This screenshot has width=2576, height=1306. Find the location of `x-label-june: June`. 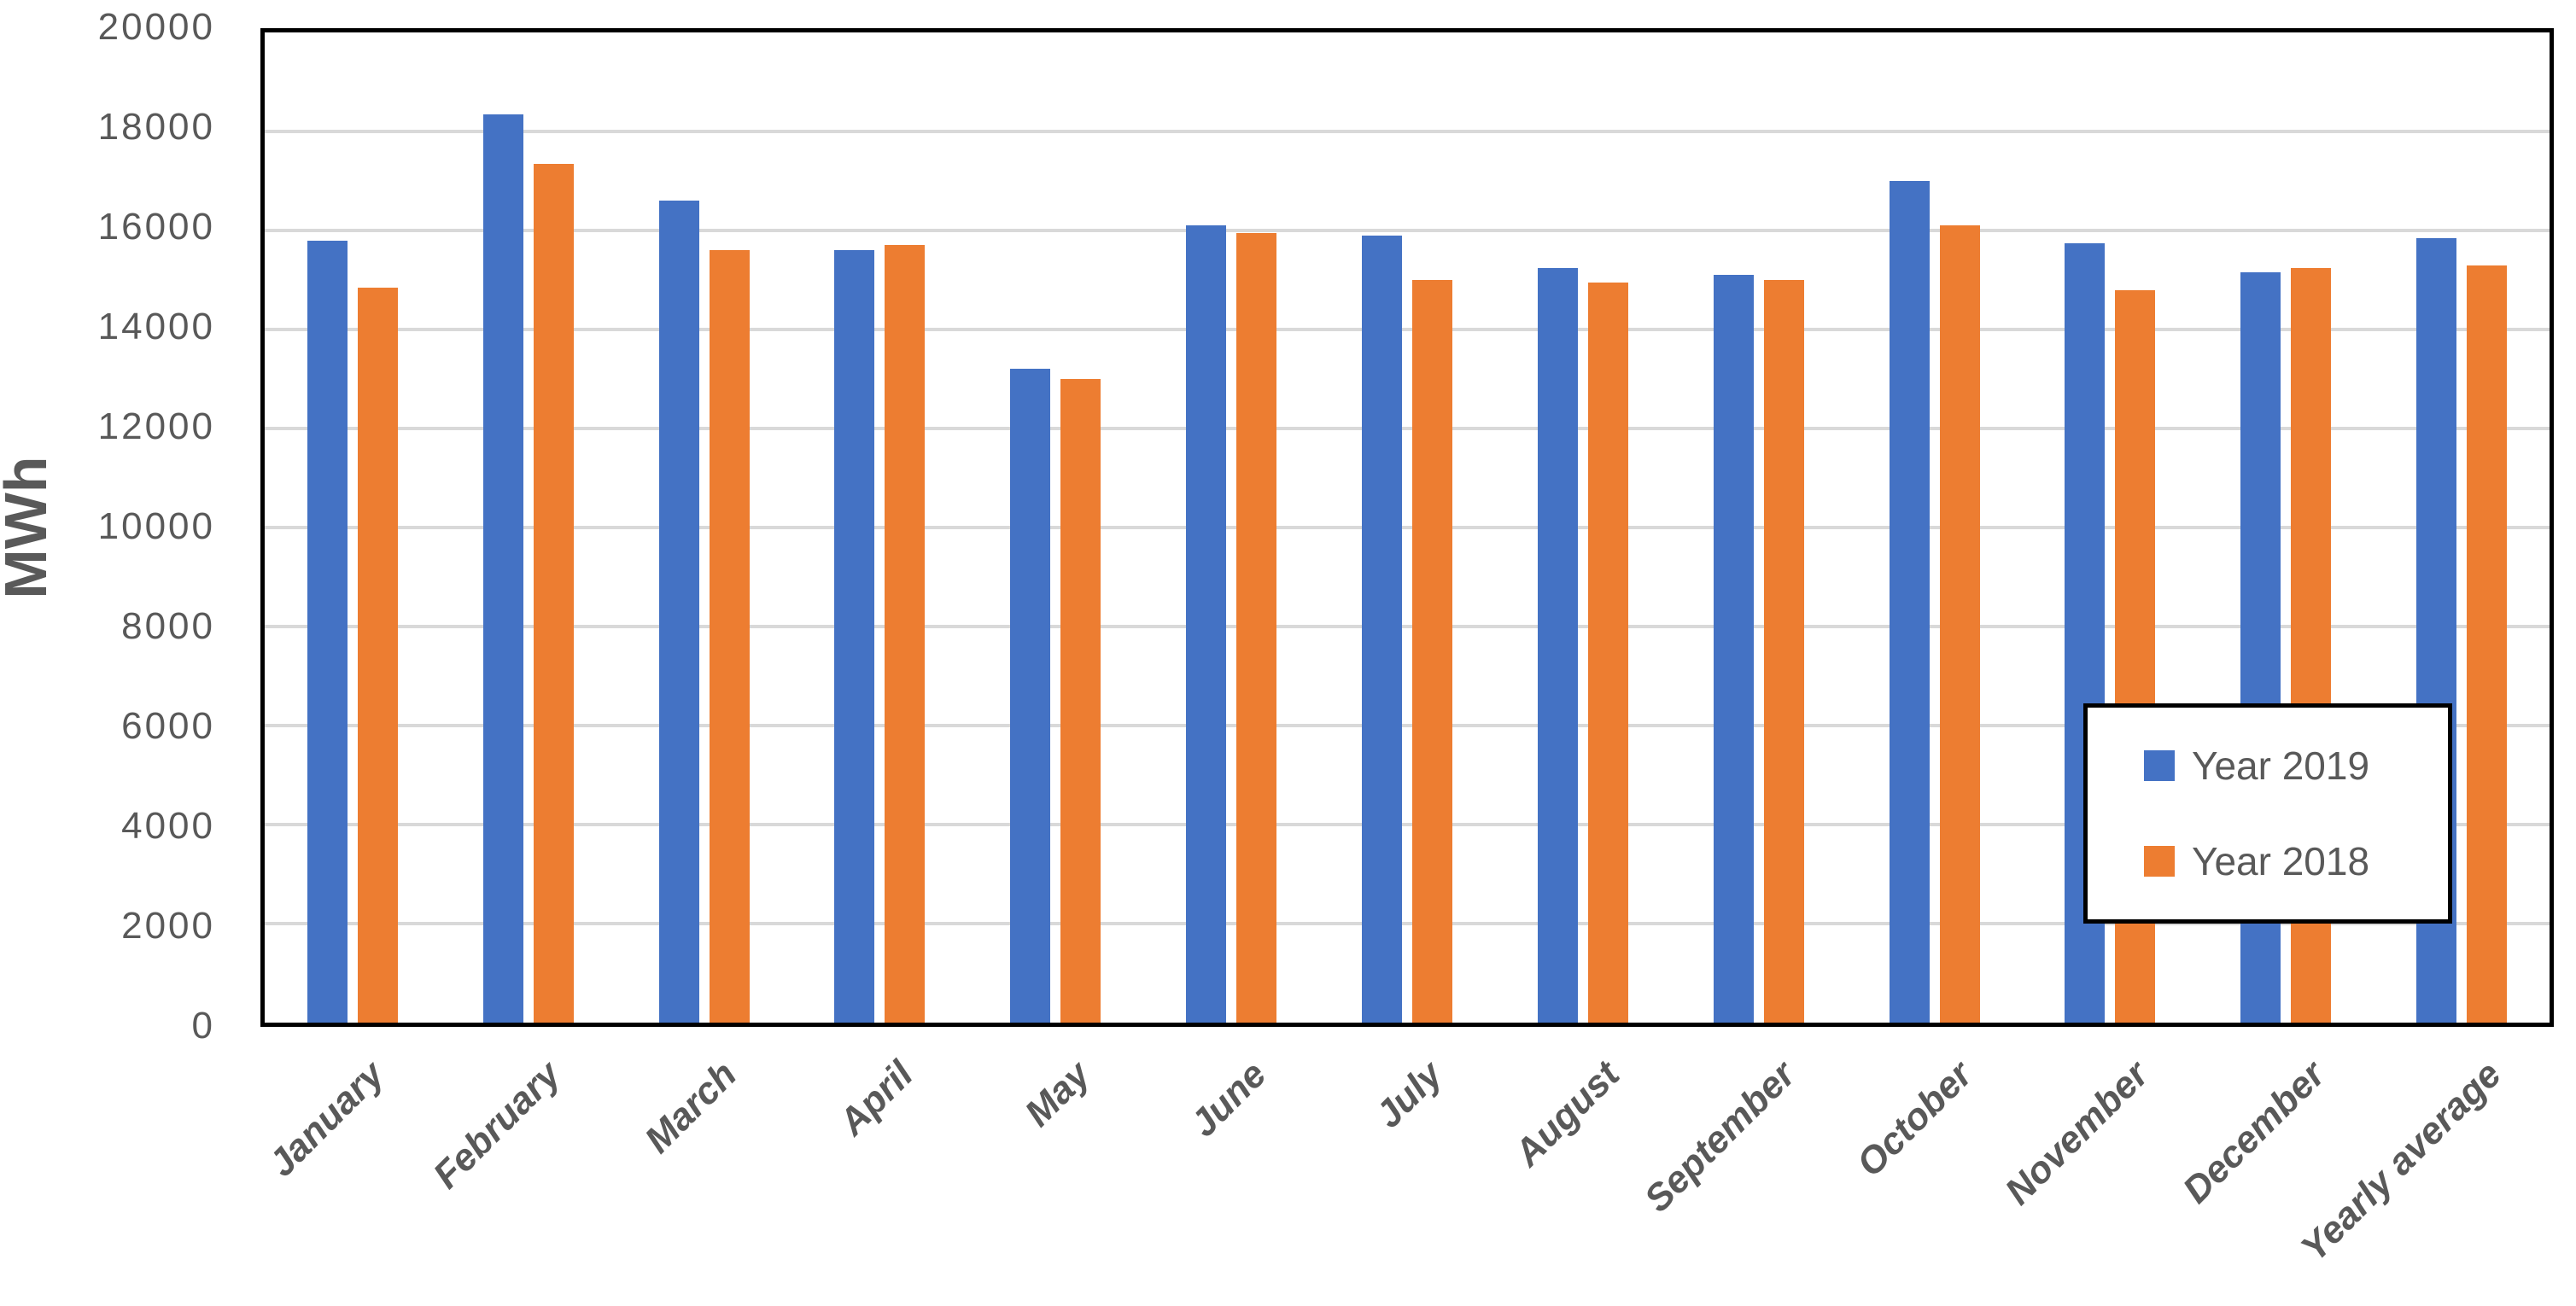

x-label-june: June is located at coordinates (1229, 1099).